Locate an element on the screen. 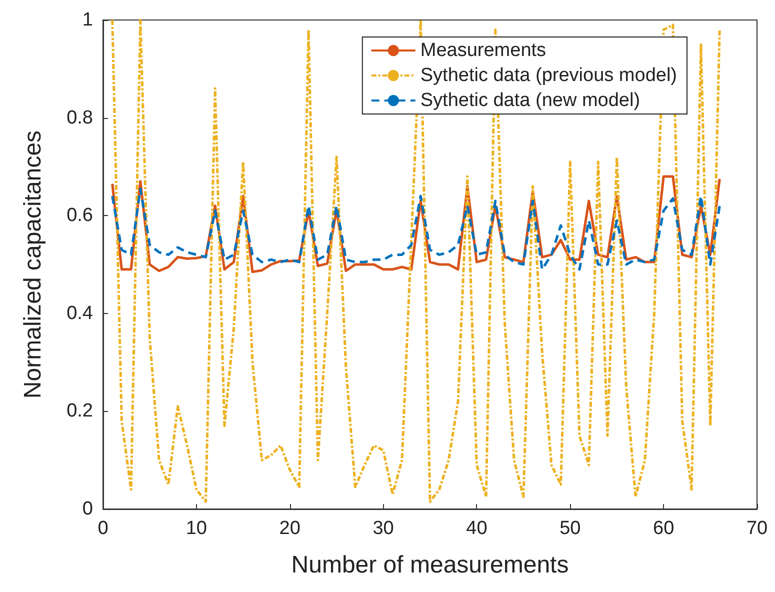  x-tick-label: 40 is located at coordinates (477, 528).